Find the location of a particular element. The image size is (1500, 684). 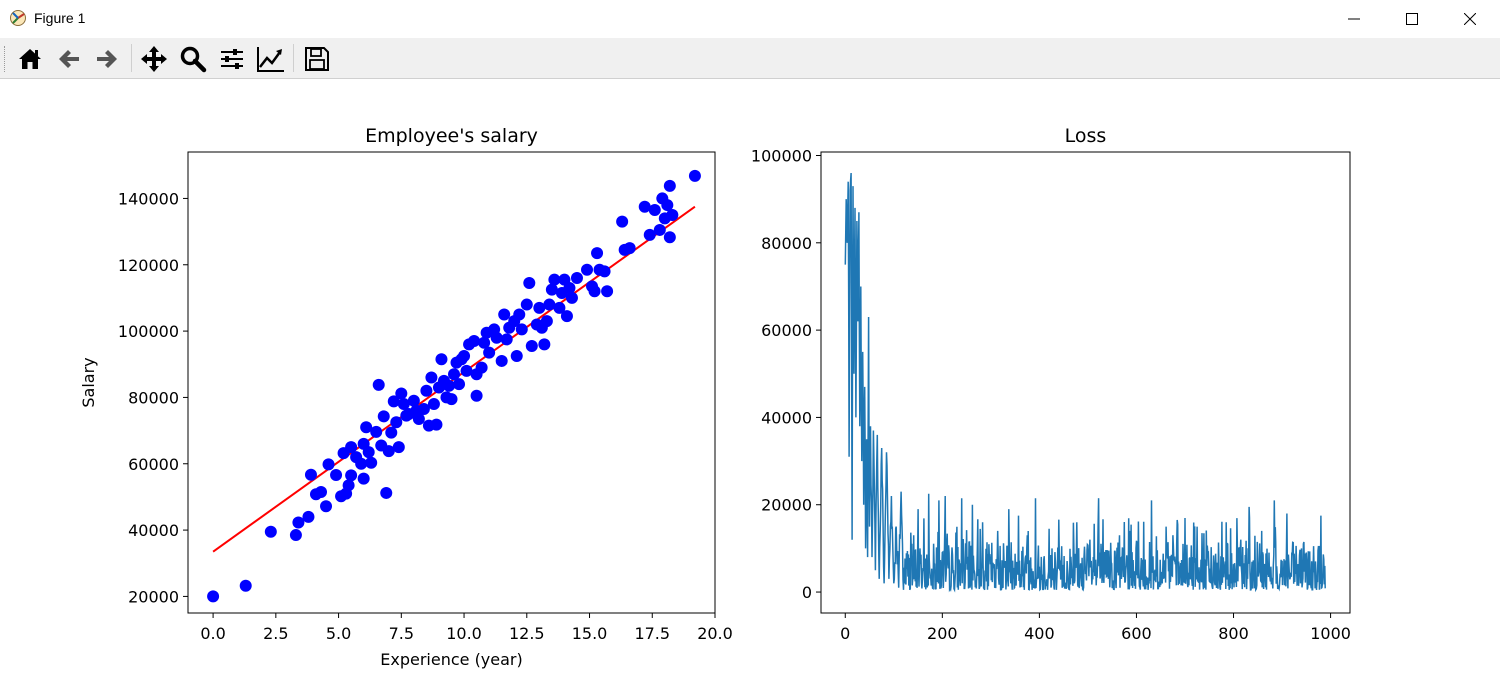

edit-axes-button is located at coordinates (271, 59).